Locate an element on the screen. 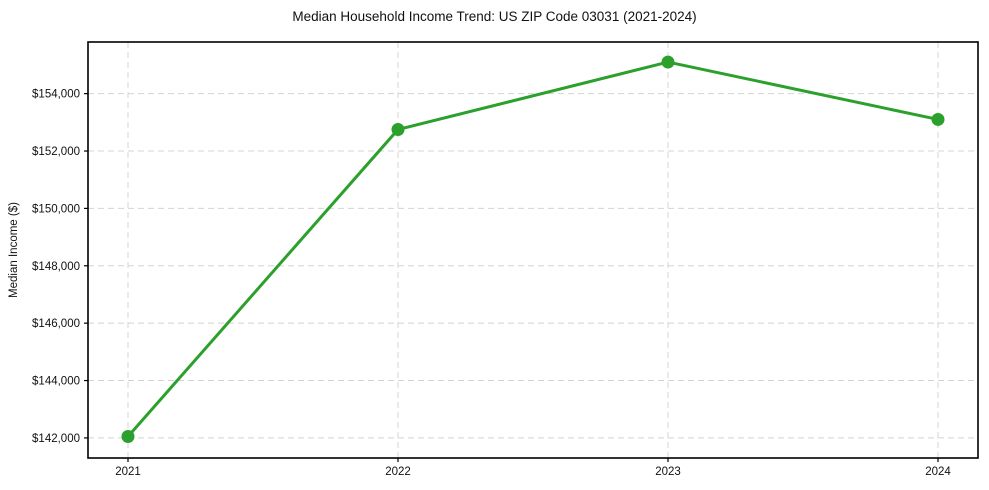 This screenshot has width=989, height=490. y-tick-label: $152,000 is located at coordinates (56, 152).